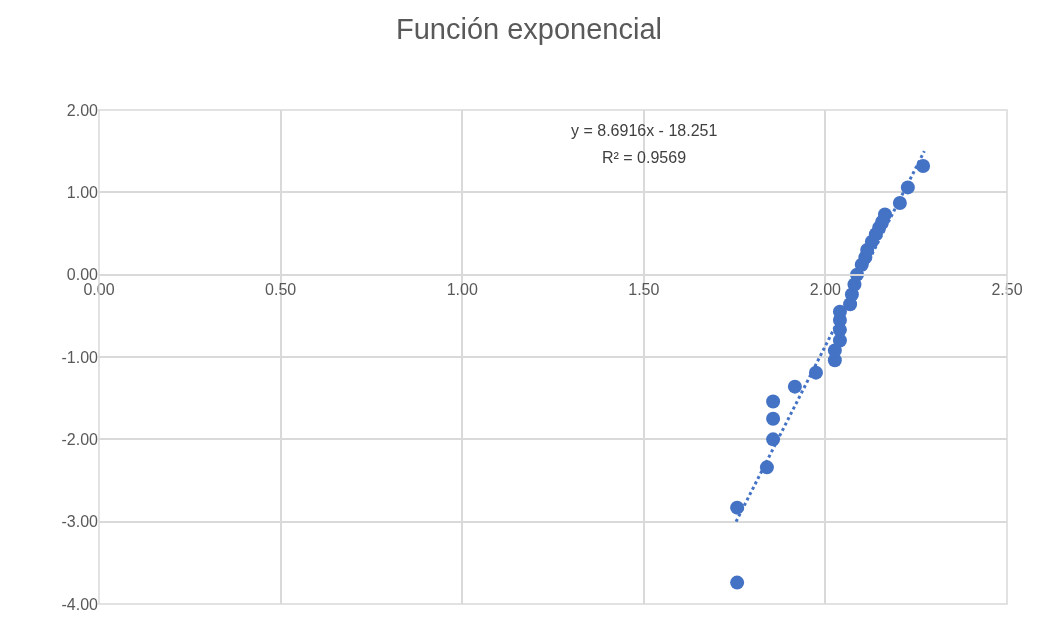 This screenshot has width=1058, height=630. Describe the element at coordinates (82, 192) in the screenshot. I see `y-tick-label: 1.00` at that location.